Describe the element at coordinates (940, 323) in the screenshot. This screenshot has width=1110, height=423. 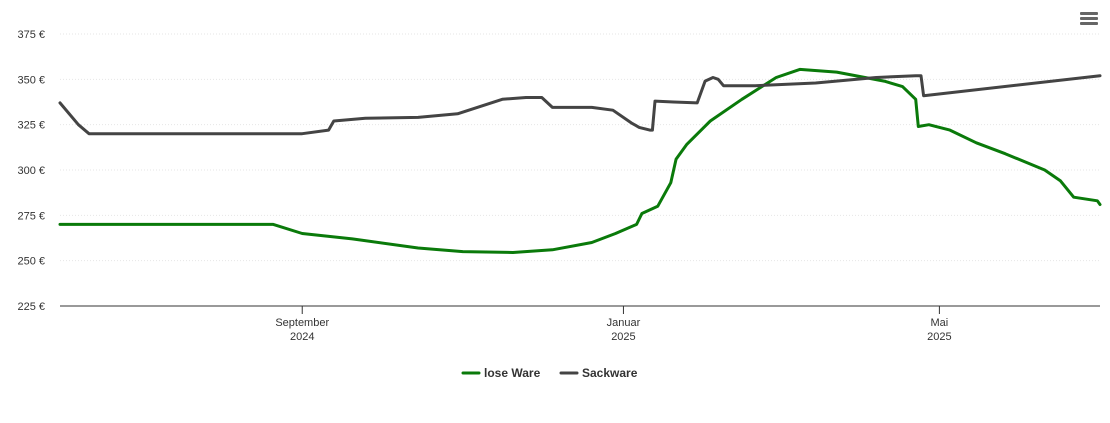
I see `x-tick-label-month: Mai` at that location.